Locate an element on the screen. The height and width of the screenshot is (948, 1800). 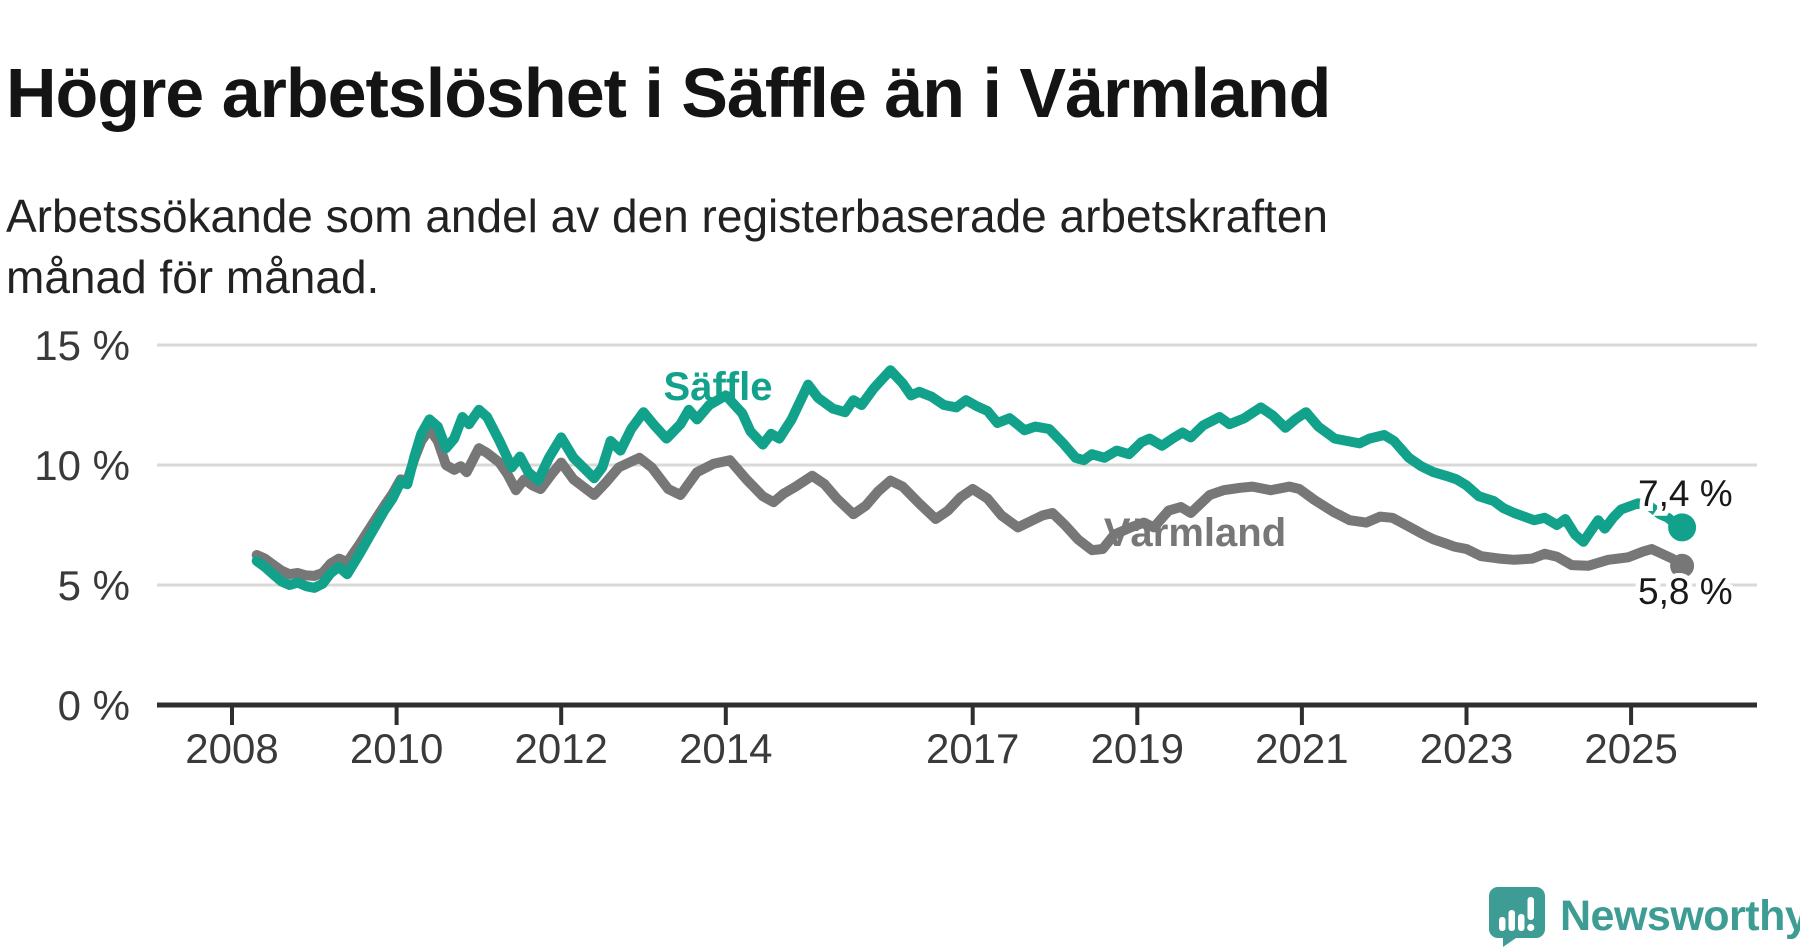
newsworthy-logo-icon is located at coordinates (1517, 917).